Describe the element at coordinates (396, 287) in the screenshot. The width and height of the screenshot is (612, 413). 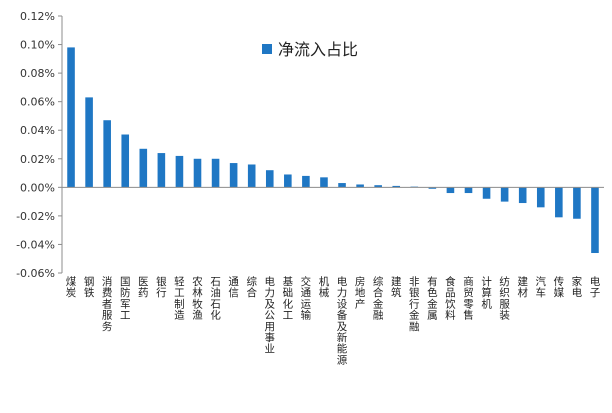
I see `x-tick-label: 建筑` at that location.